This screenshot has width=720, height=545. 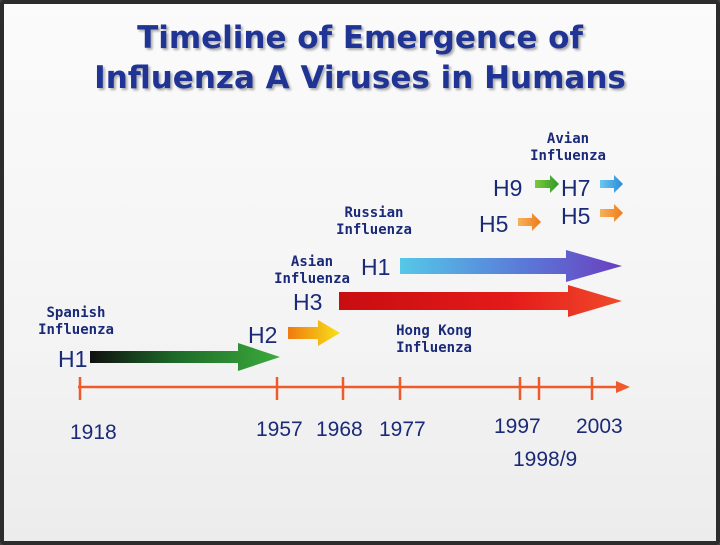 I want to click on year-2003: 2003, so click(x=599, y=426).